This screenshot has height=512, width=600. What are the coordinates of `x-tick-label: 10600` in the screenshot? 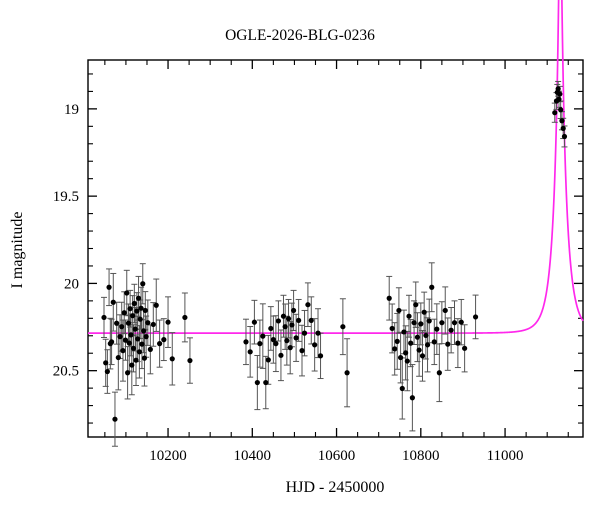 It's located at (337, 456).